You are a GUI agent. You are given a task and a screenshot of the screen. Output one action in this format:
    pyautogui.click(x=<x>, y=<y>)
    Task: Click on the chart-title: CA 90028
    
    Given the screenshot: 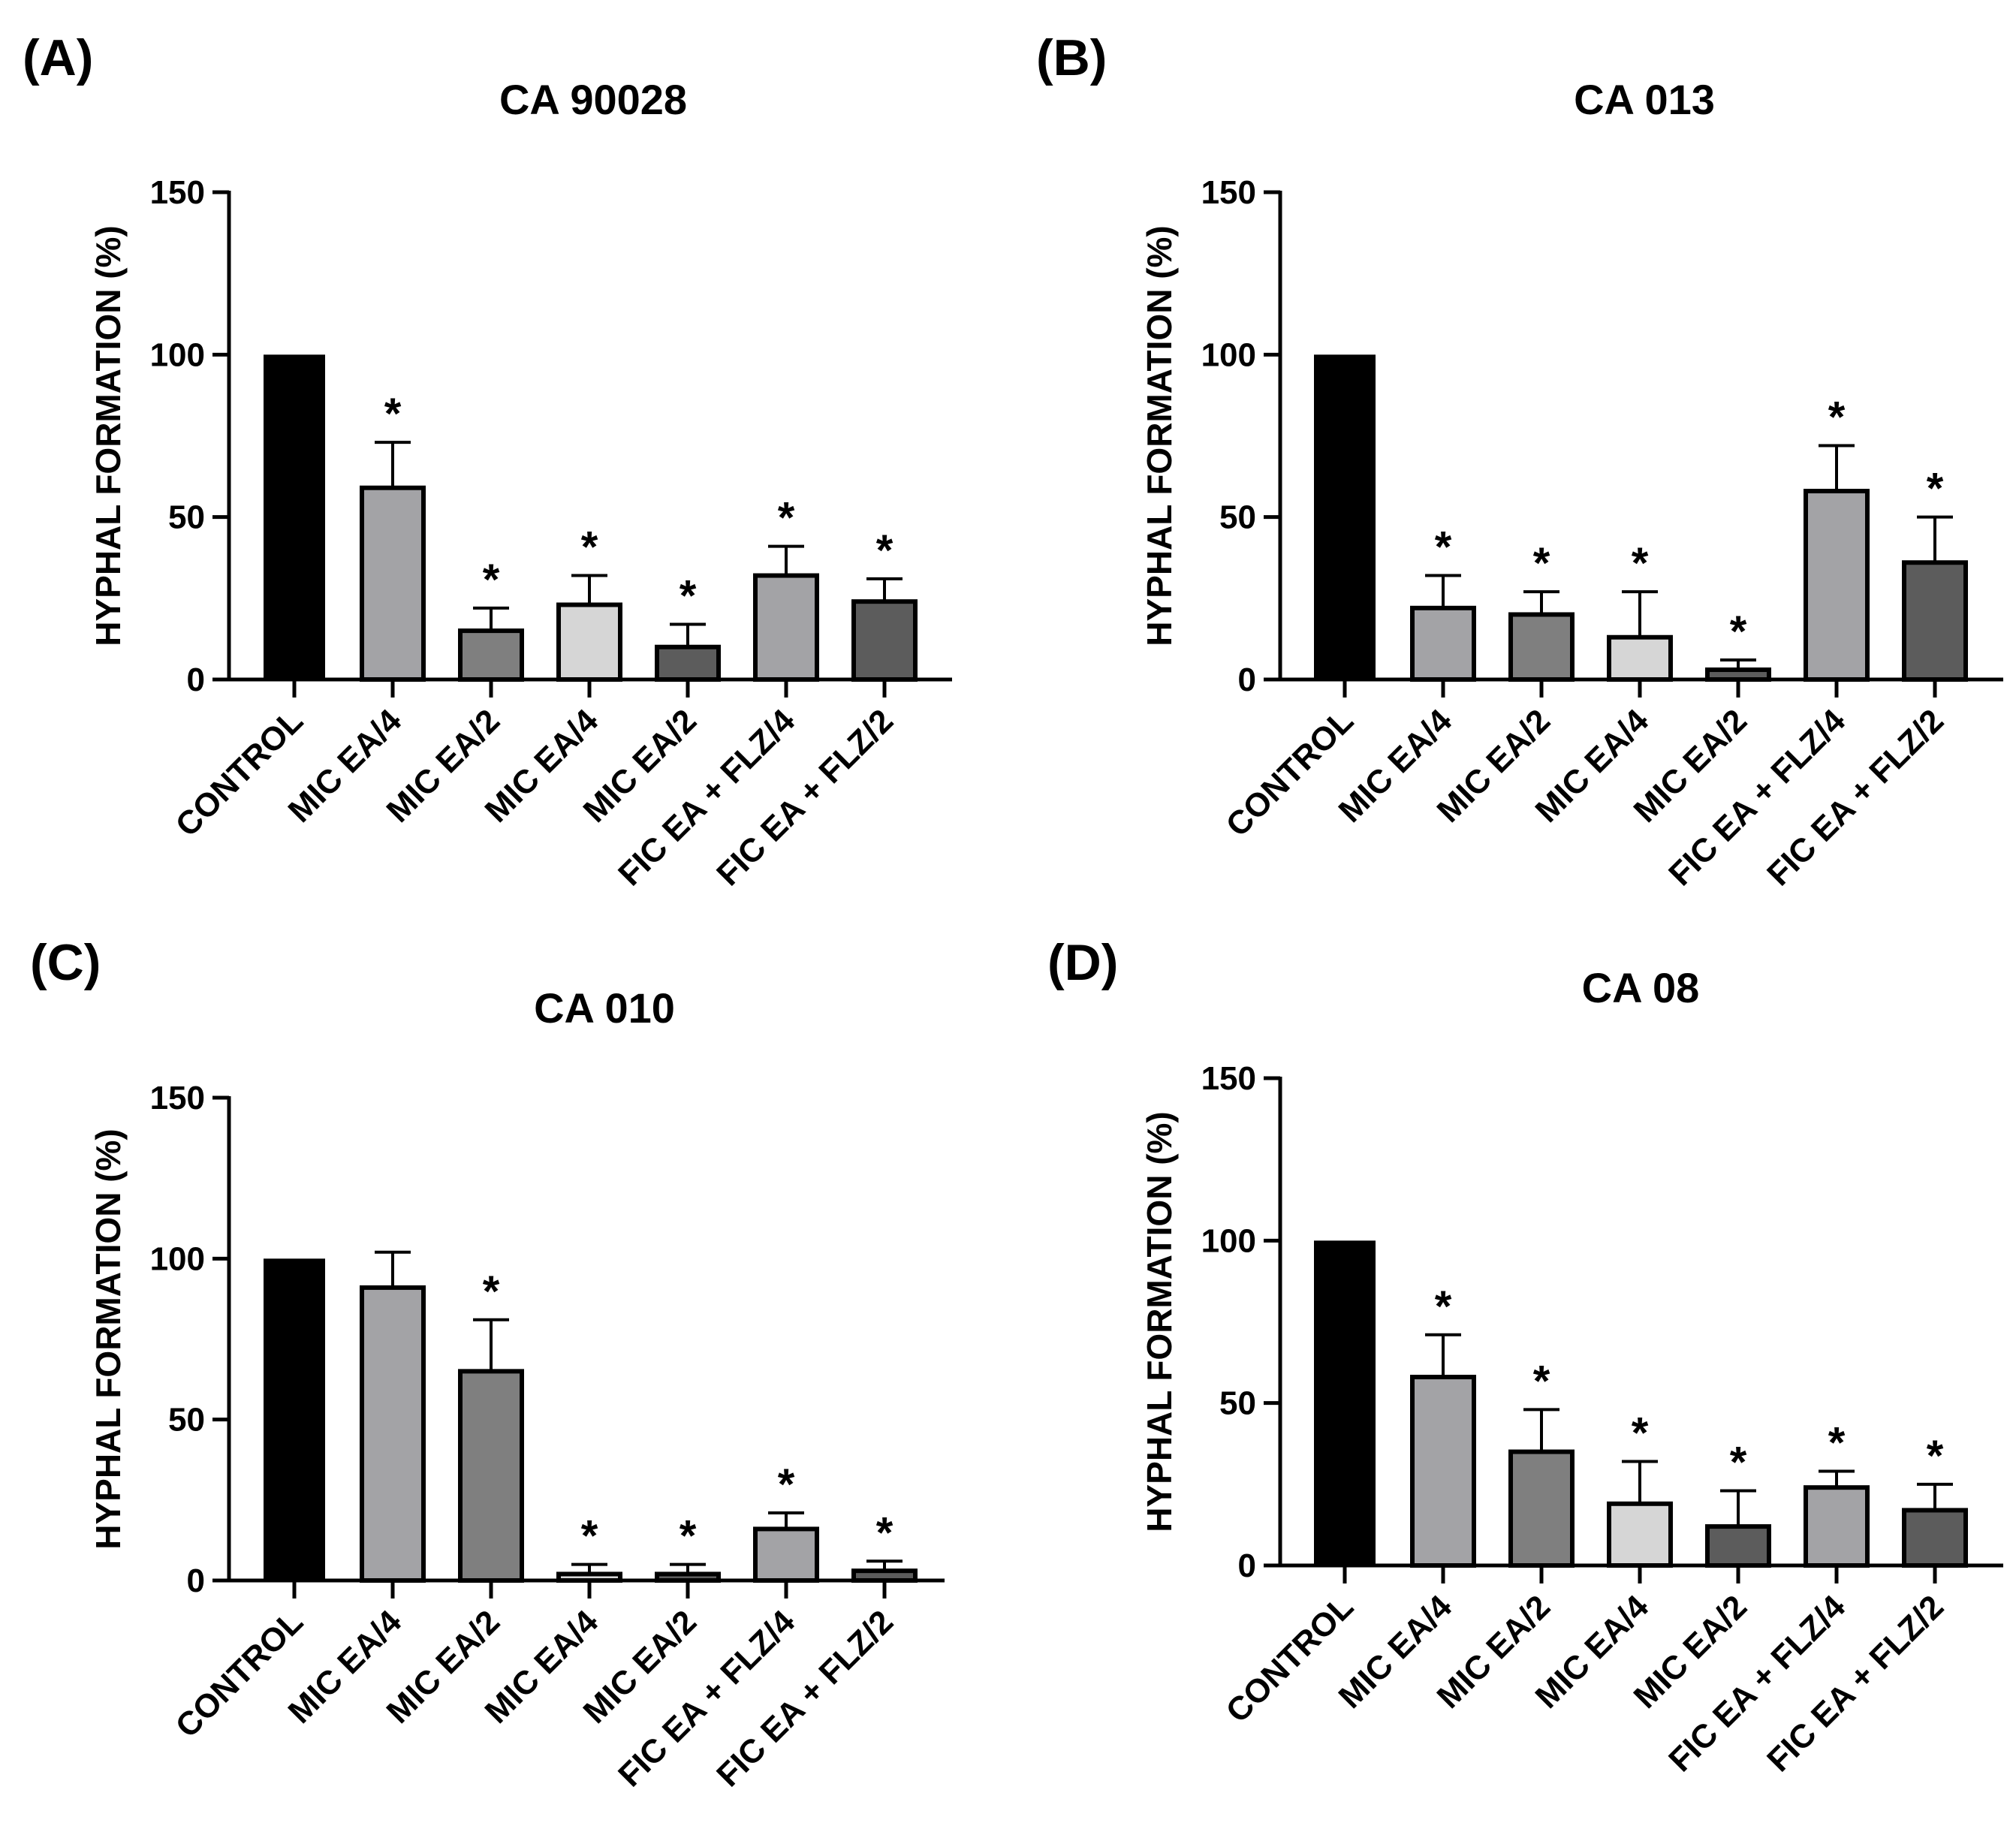 What is the action you would take?
    pyautogui.click(x=593, y=100)
    